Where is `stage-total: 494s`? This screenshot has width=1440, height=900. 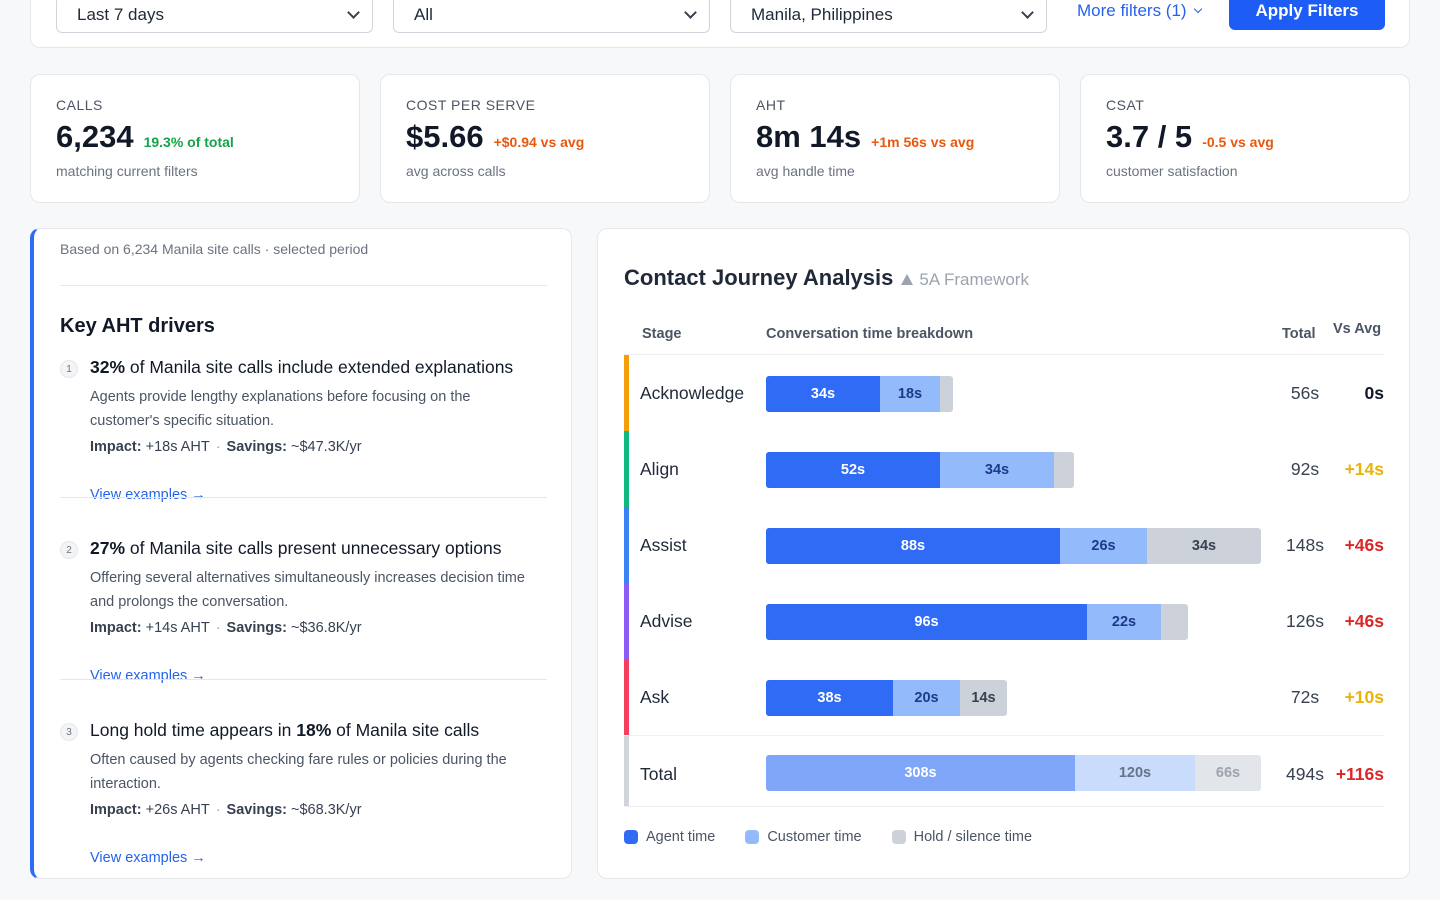
stage-total: 494s is located at coordinates (1305, 774).